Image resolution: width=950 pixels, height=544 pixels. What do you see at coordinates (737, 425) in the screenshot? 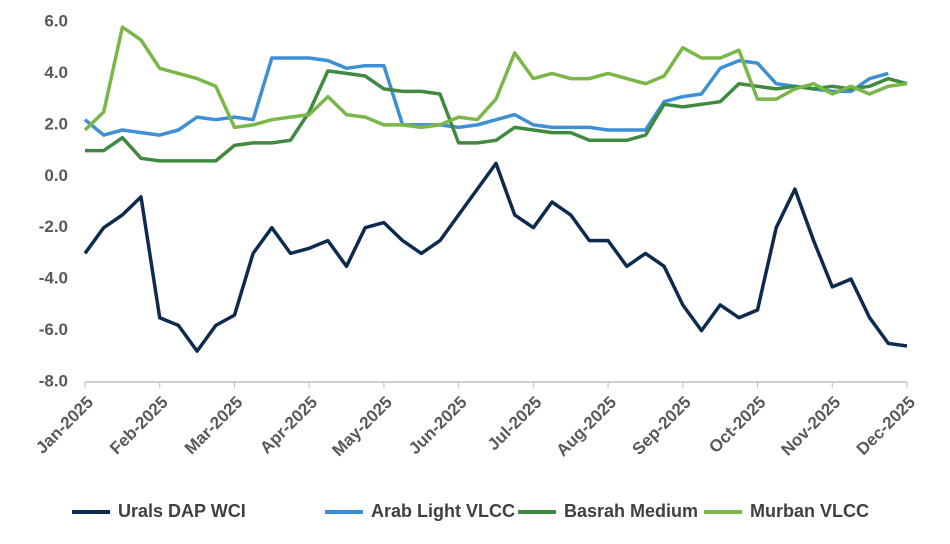
I see `x-tick-label: Oct-2025` at bounding box center [737, 425].